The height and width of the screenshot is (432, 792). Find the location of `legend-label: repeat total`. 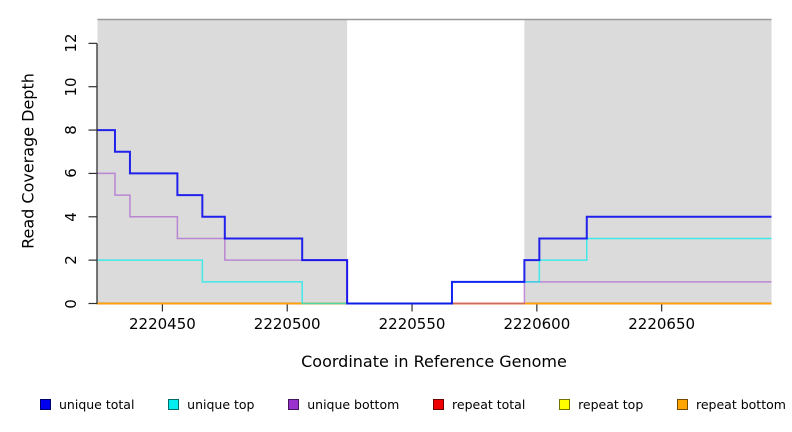

legend-label: repeat total is located at coordinates (489, 404).